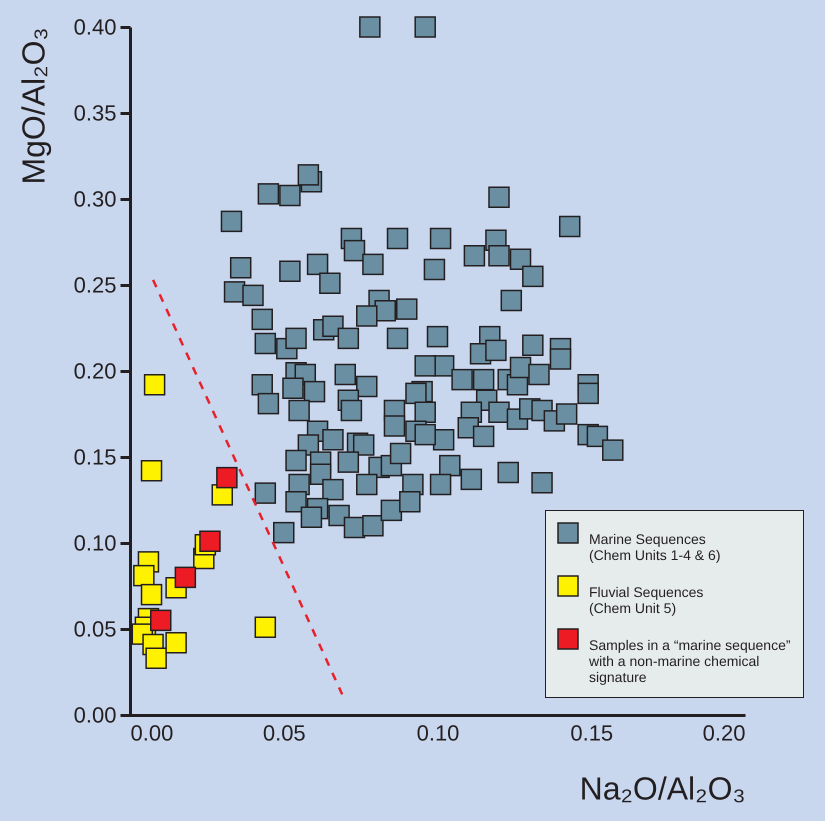  Describe the element at coordinates (95, 715) in the screenshot. I see `y-tick-label: 0.00` at that location.